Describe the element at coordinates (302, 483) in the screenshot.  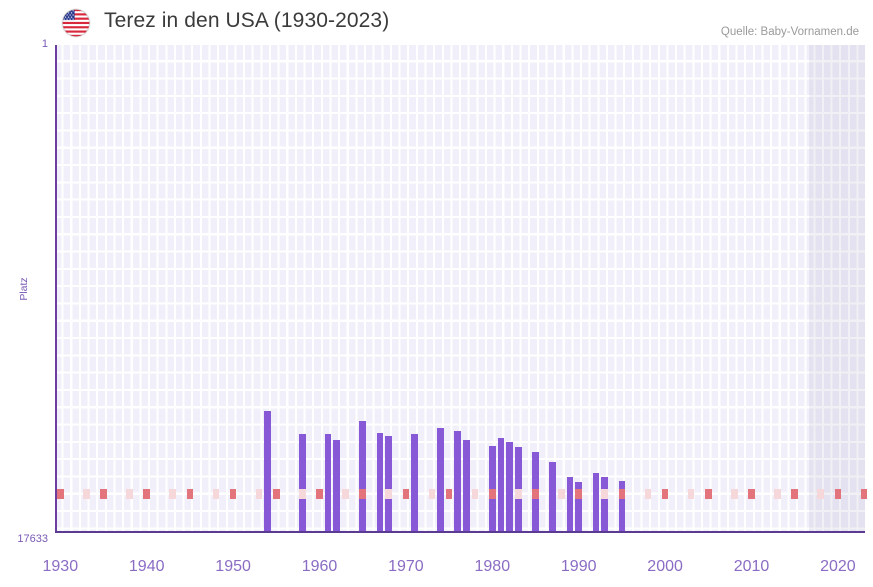
I see `bar-1958` at that location.